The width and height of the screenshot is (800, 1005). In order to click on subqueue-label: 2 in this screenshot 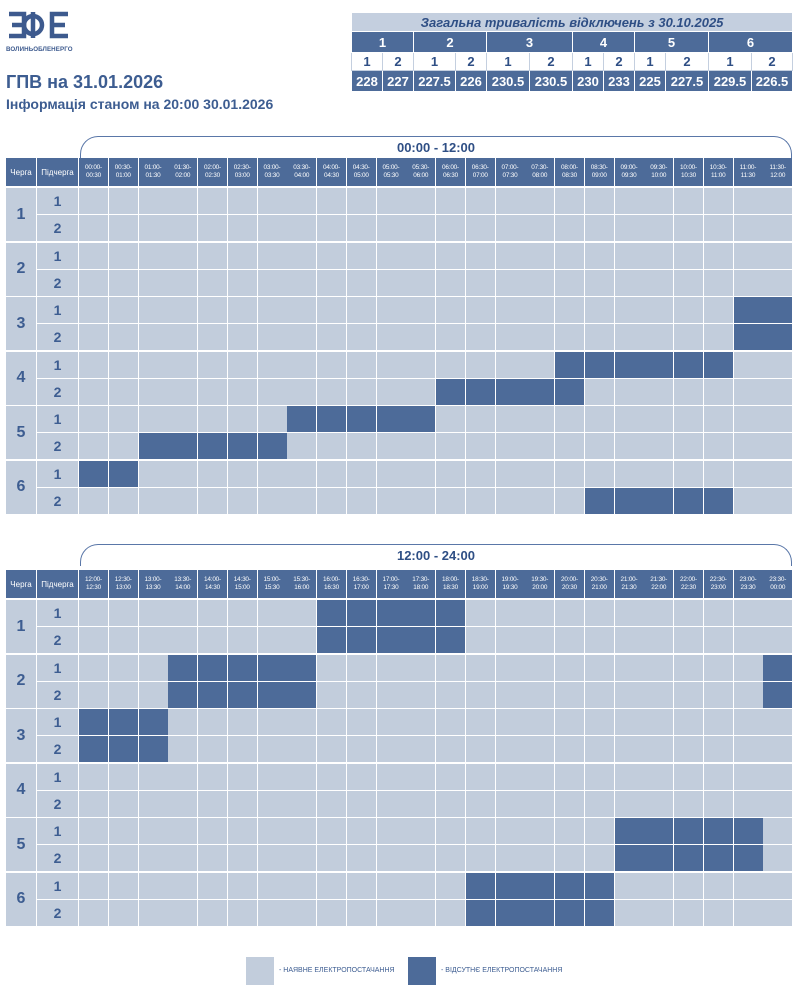, I will do `click(57, 391)`.